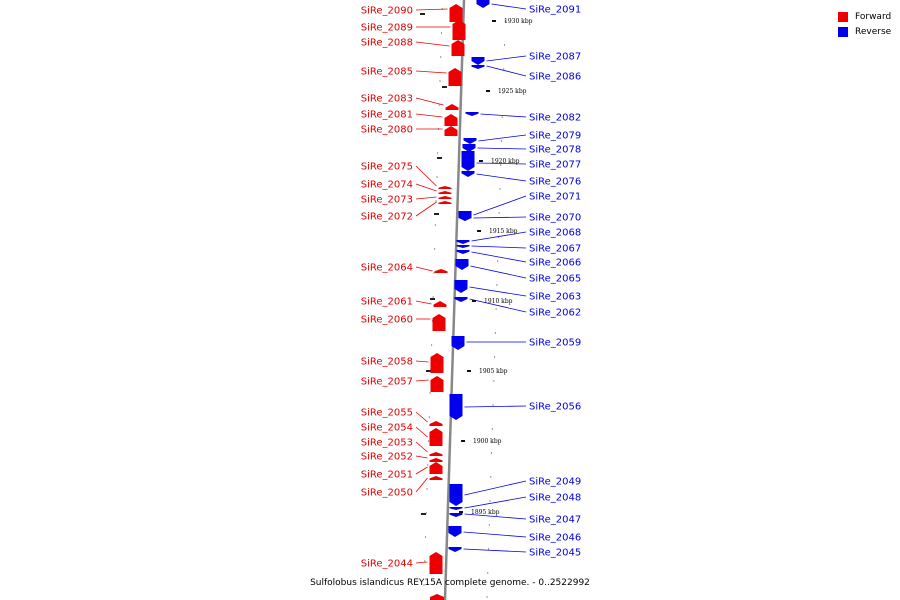 The image size is (900, 600). Describe the element at coordinates (387, 115) in the screenshot. I see `forward-gene-label: SiRe_2081` at that location.